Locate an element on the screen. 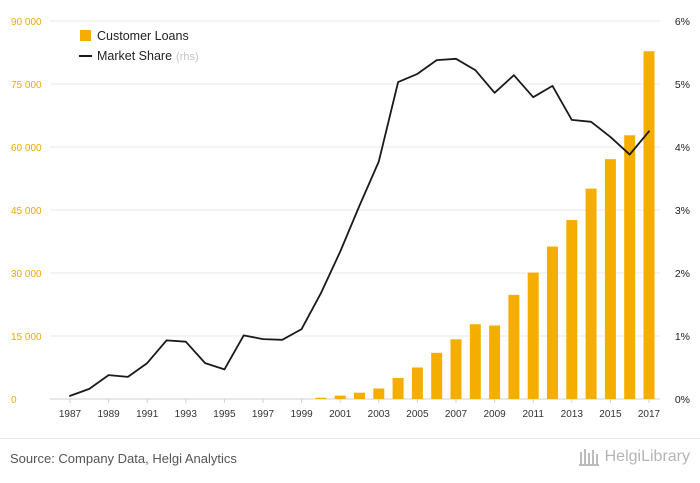 Image resolution: width=700 pixels, height=483 pixels. y-right-tick-label: 1% is located at coordinates (682, 337).